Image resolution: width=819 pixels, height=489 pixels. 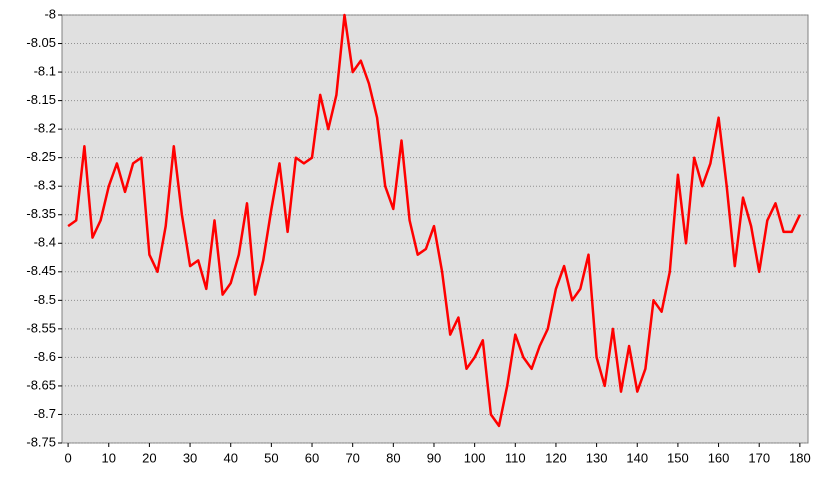 I want to click on y-tick-label: -8.6, so click(x=45, y=356).